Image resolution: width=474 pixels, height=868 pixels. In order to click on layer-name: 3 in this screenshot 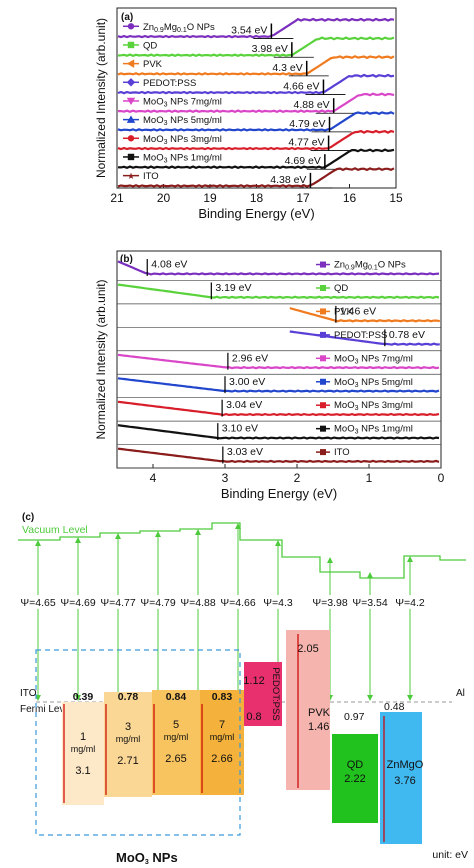, I will do `click(128, 727)`.